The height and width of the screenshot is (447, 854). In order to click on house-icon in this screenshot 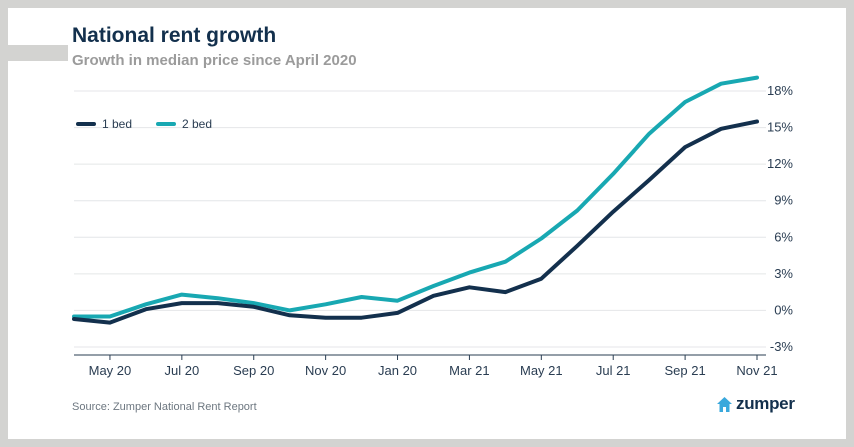, I will do `click(724, 404)`.